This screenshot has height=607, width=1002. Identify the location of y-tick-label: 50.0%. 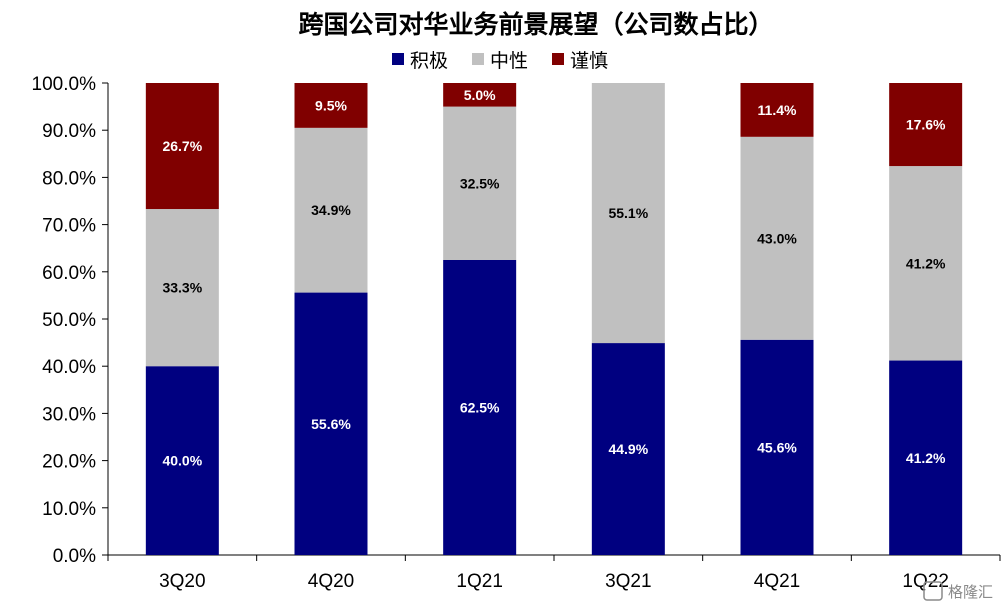
(69, 320).